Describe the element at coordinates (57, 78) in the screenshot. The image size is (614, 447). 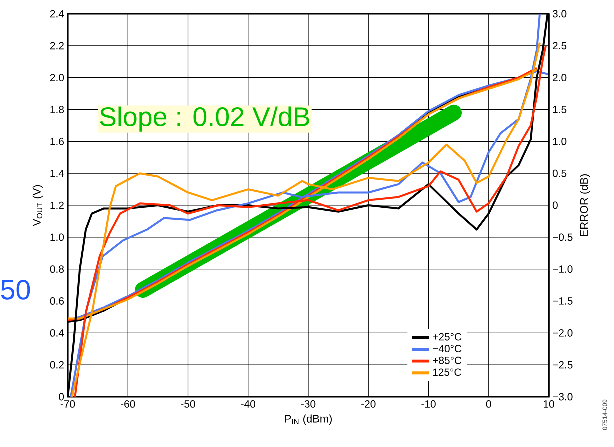
I see `y-tick-label: 2.0` at that location.